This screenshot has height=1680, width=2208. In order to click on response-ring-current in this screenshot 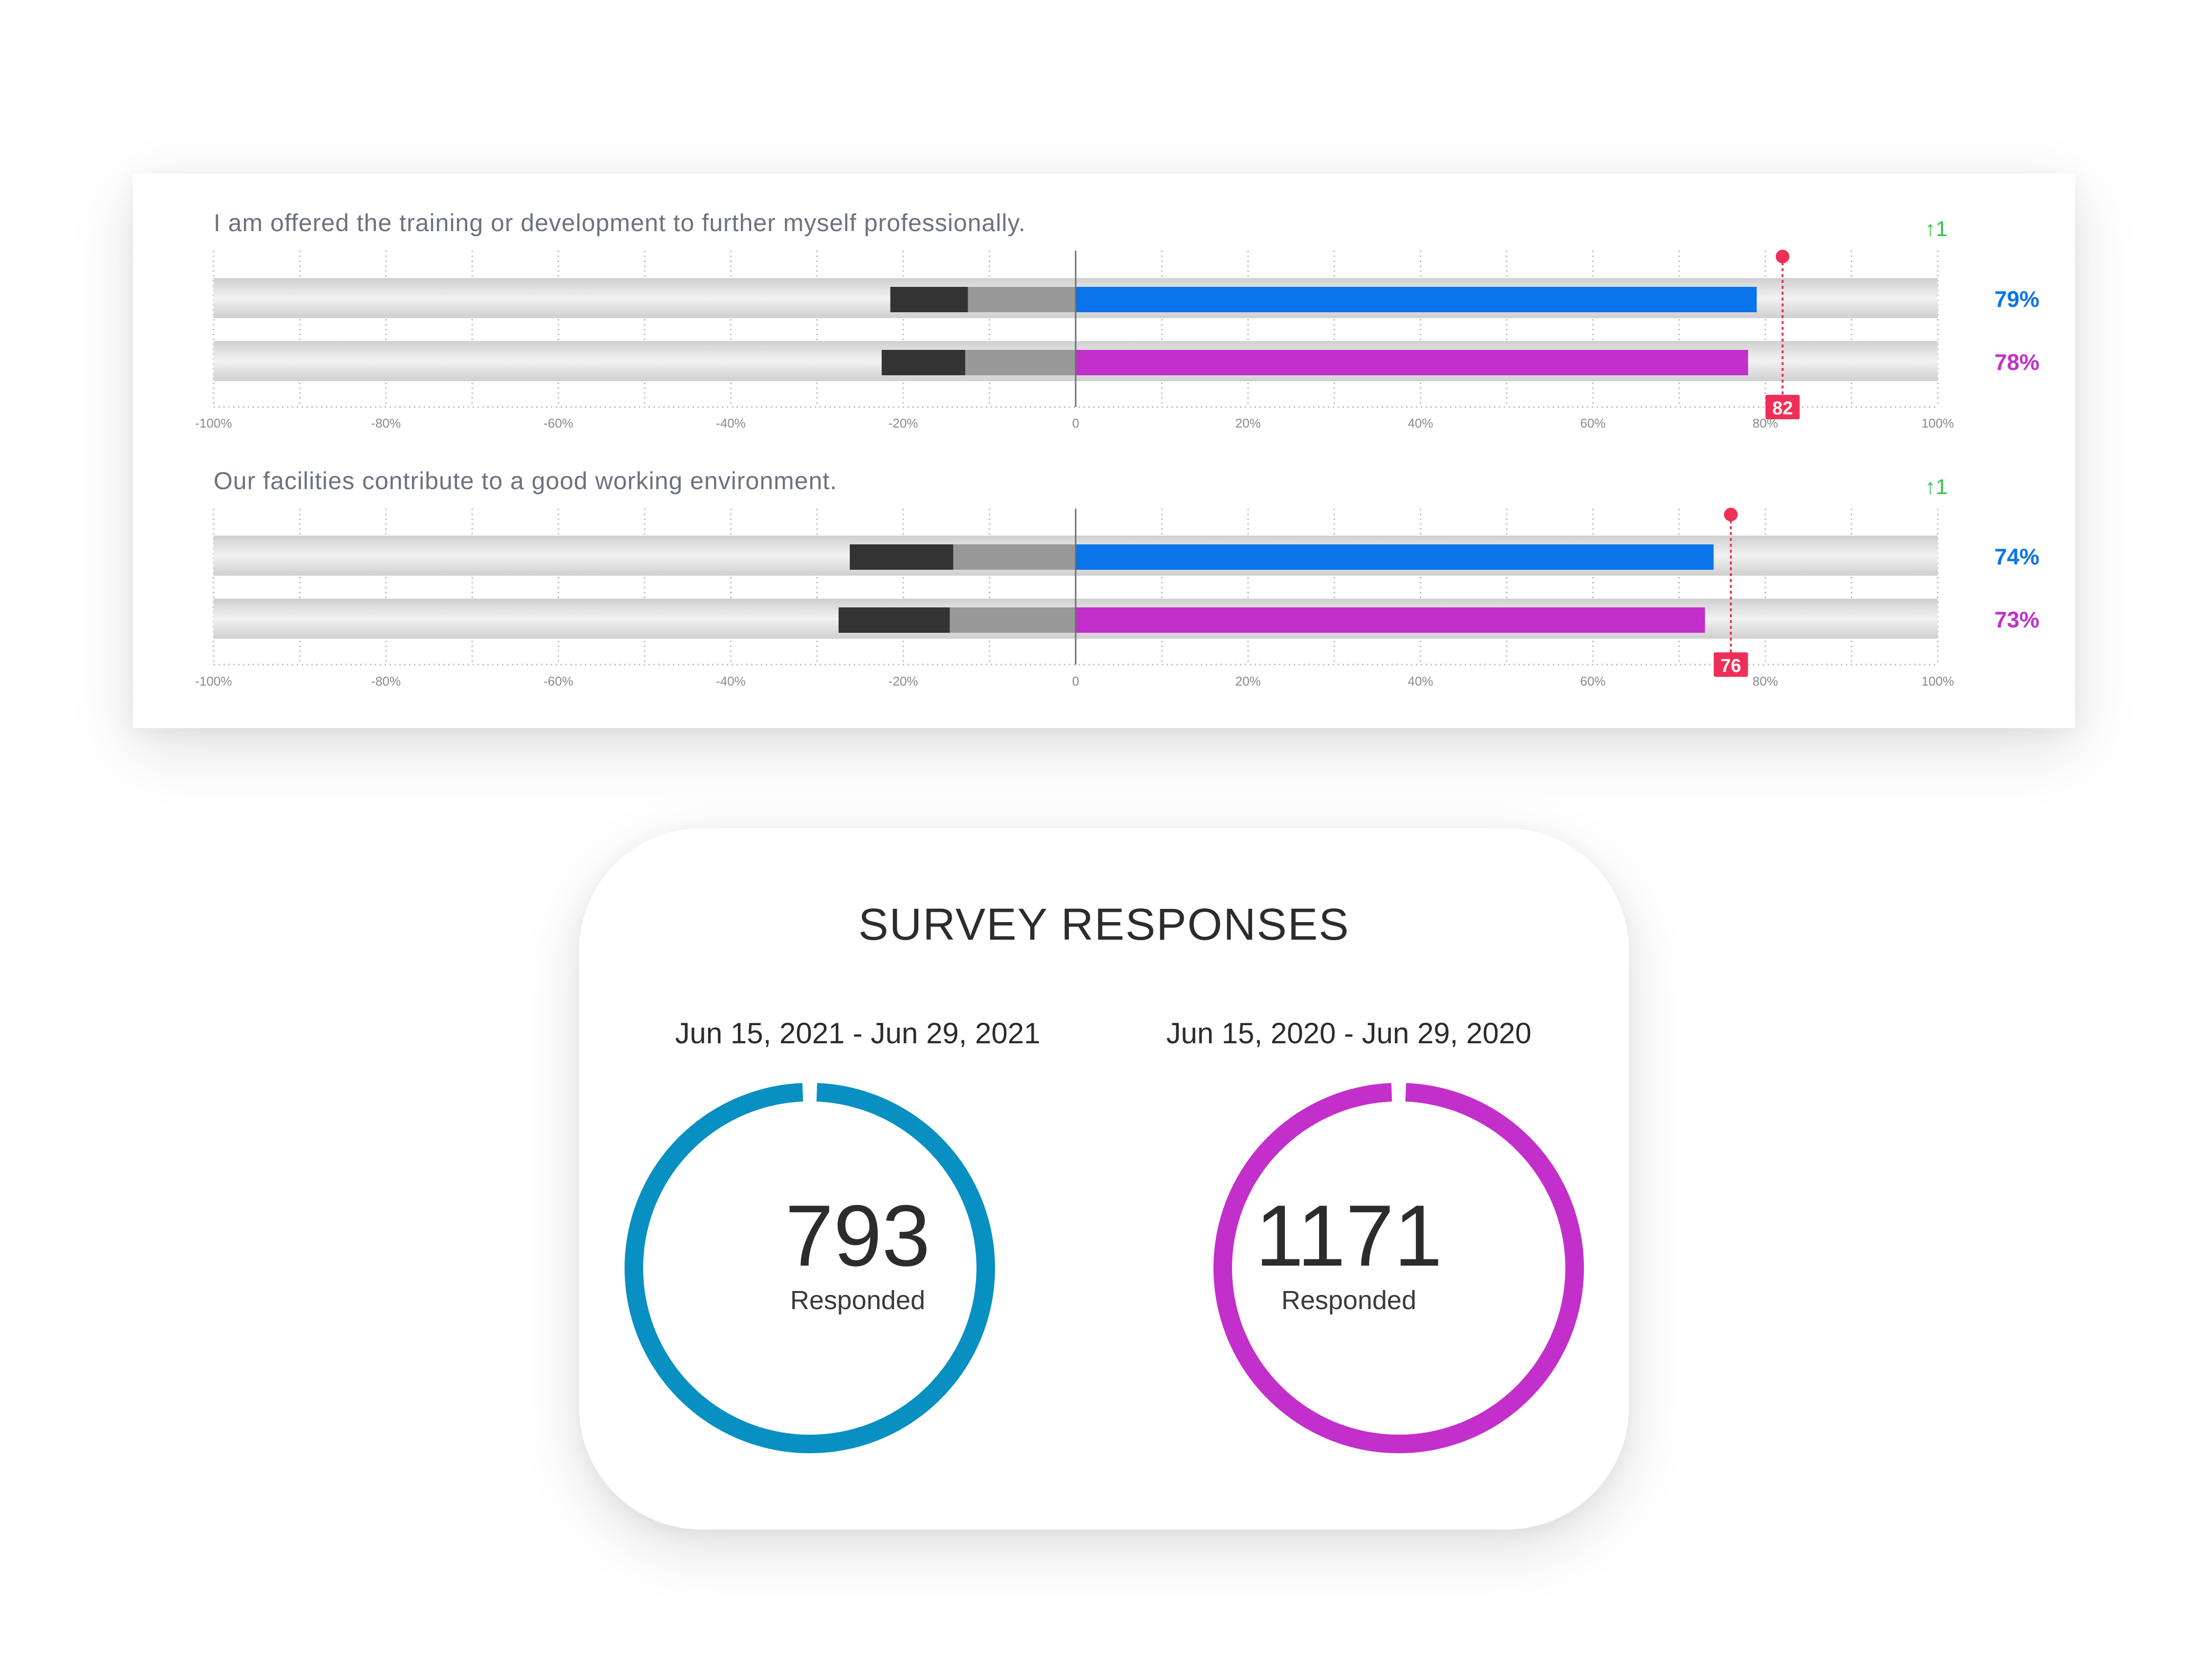, I will do `click(810, 1268)`.